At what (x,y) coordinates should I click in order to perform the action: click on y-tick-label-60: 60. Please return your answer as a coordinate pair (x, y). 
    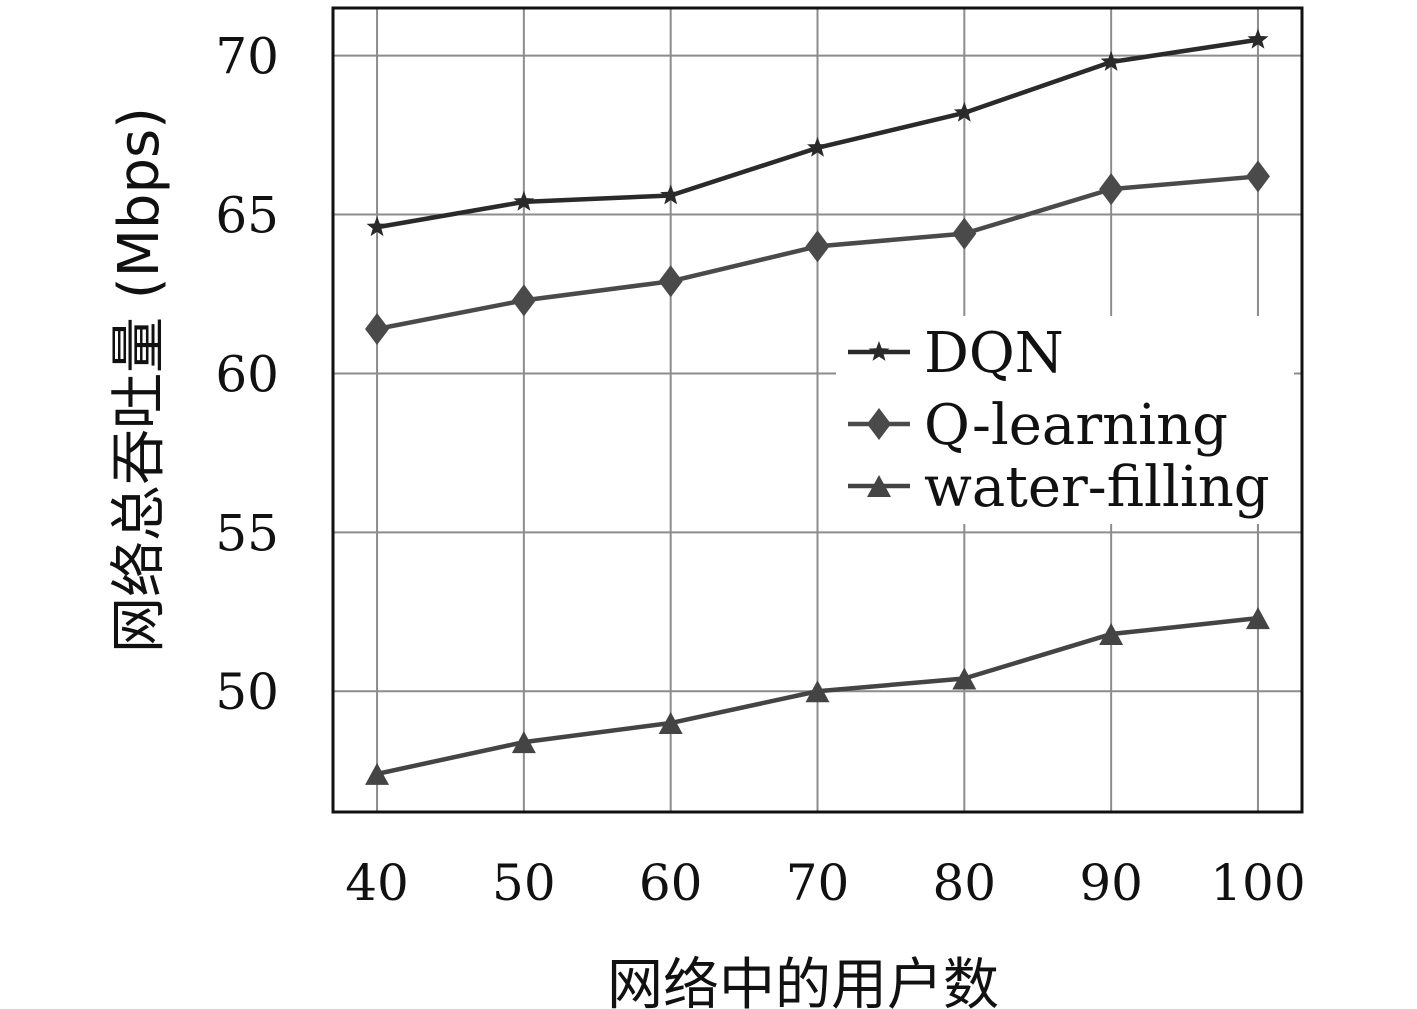
    Looking at the image, I should click on (247, 374).